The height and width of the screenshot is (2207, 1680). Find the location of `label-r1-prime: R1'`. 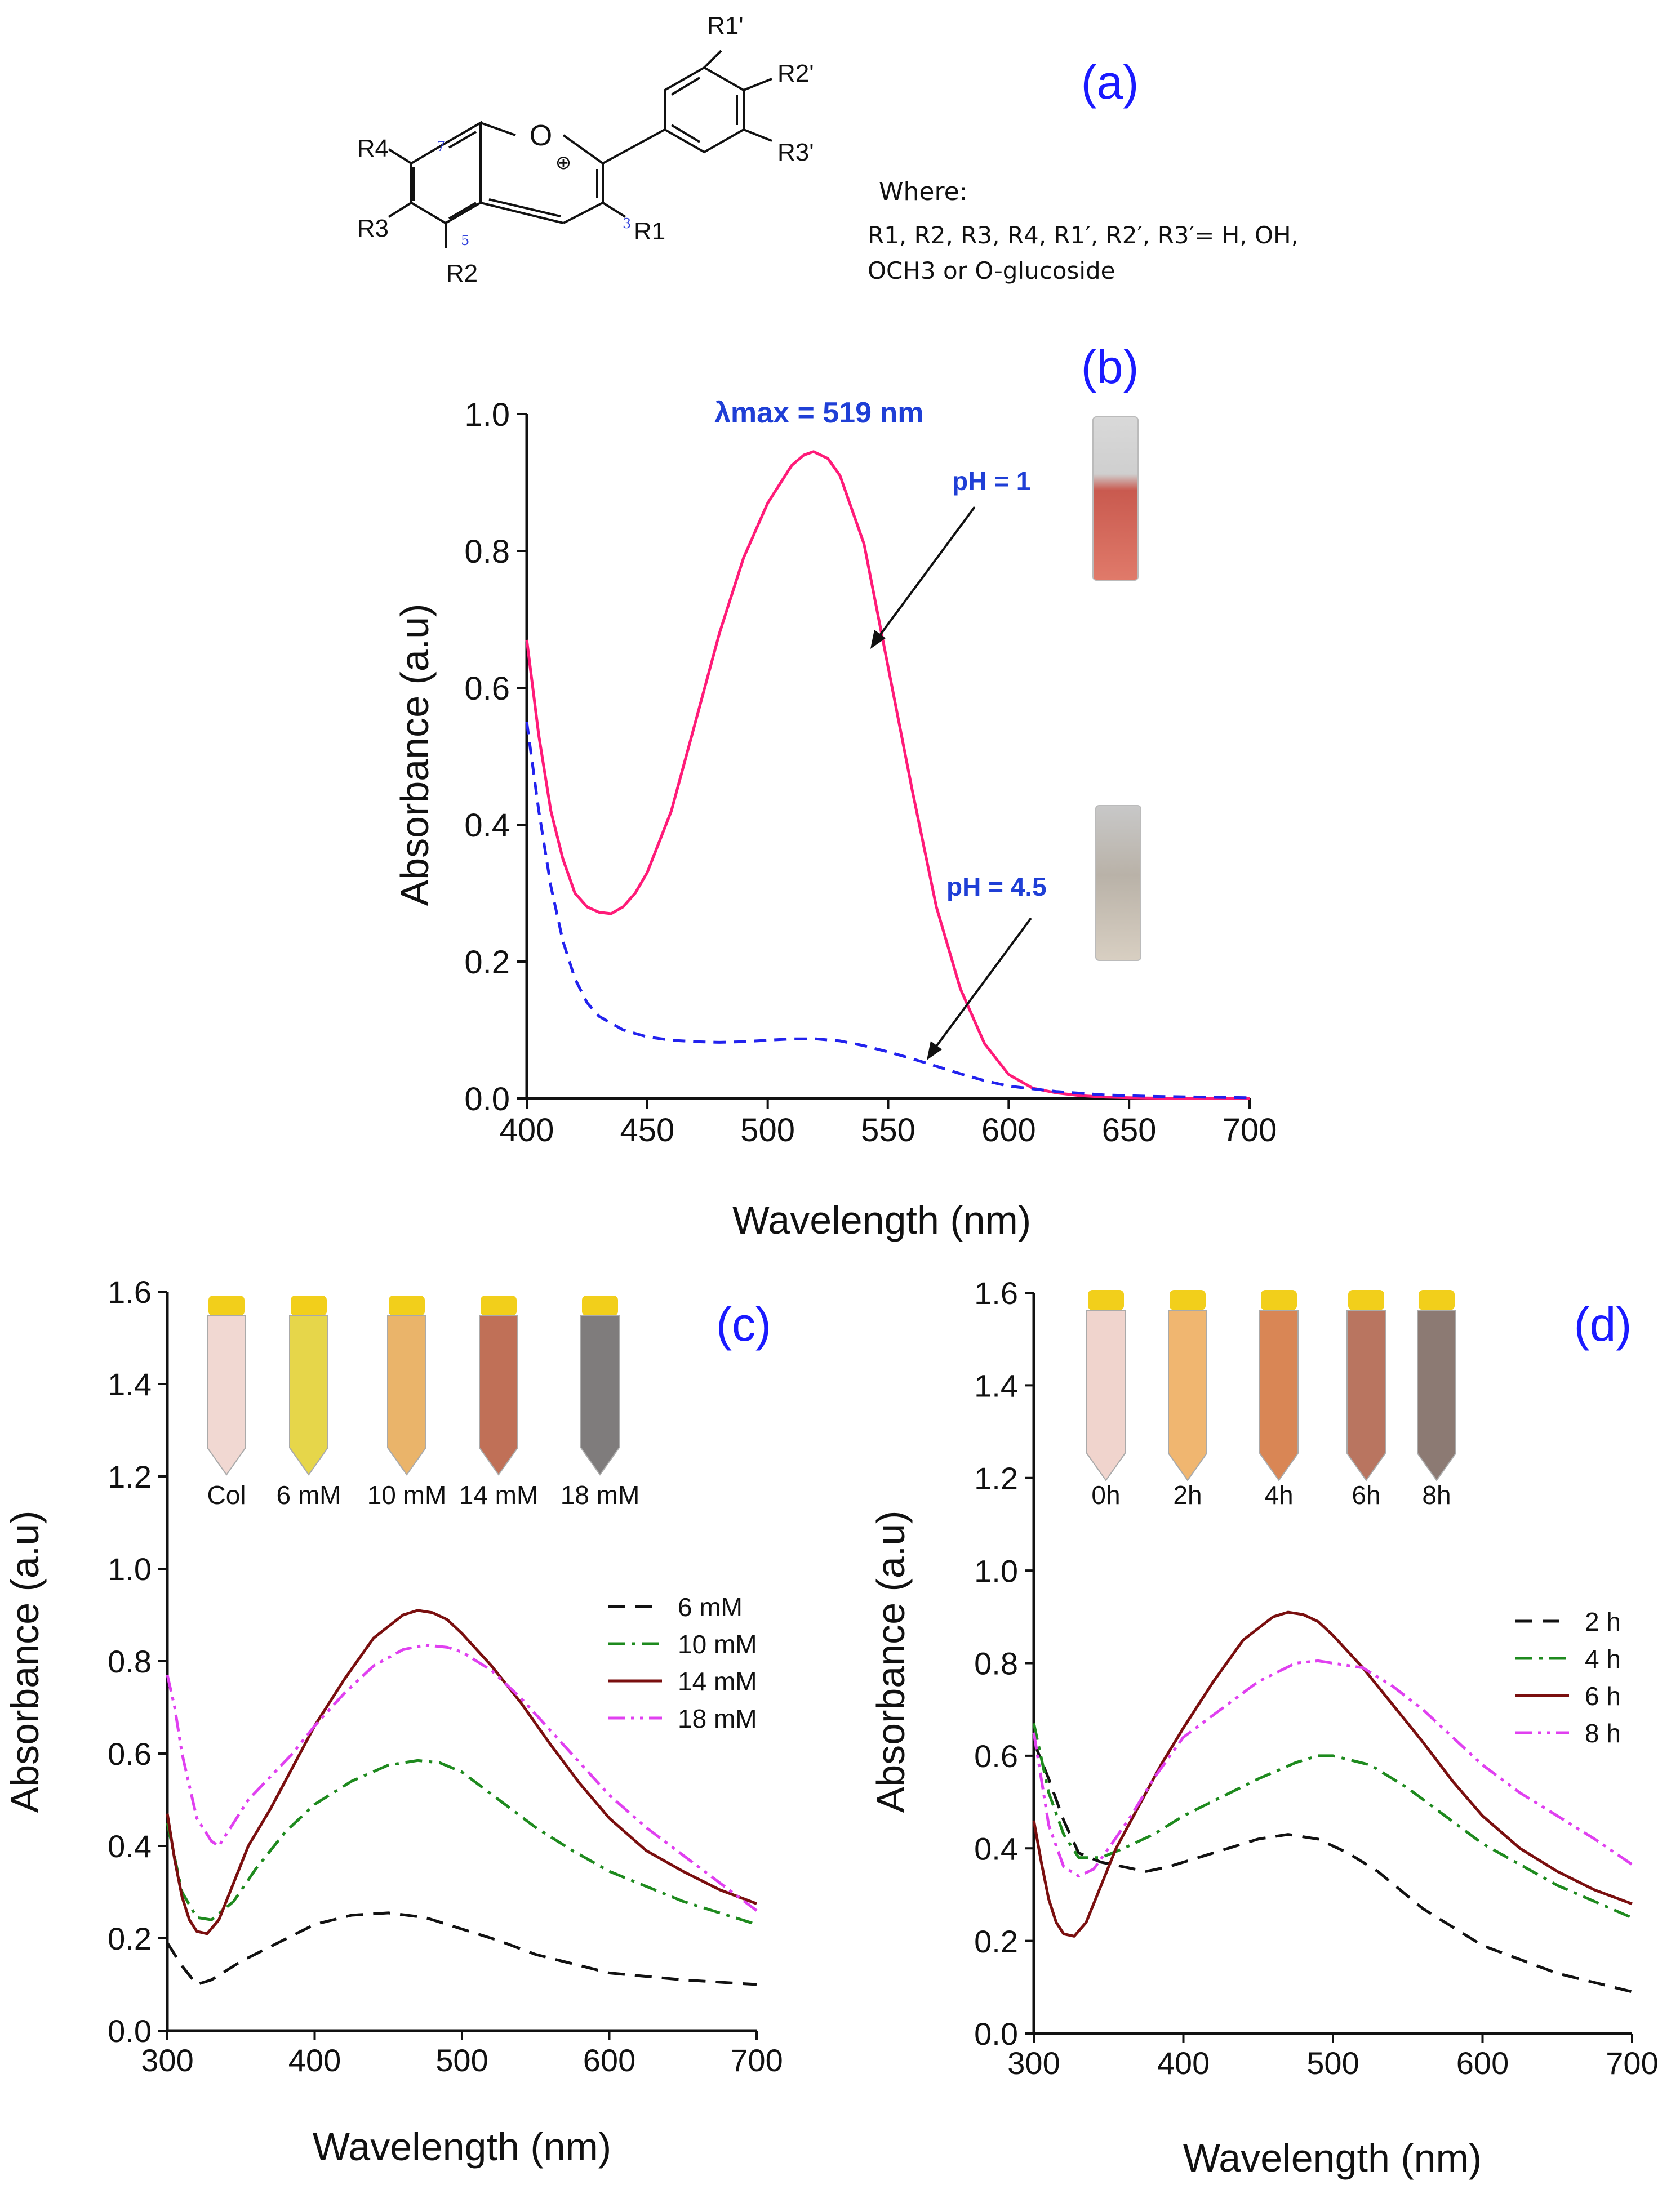

label-r1-prime: R1' is located at coordinates (726, 25).